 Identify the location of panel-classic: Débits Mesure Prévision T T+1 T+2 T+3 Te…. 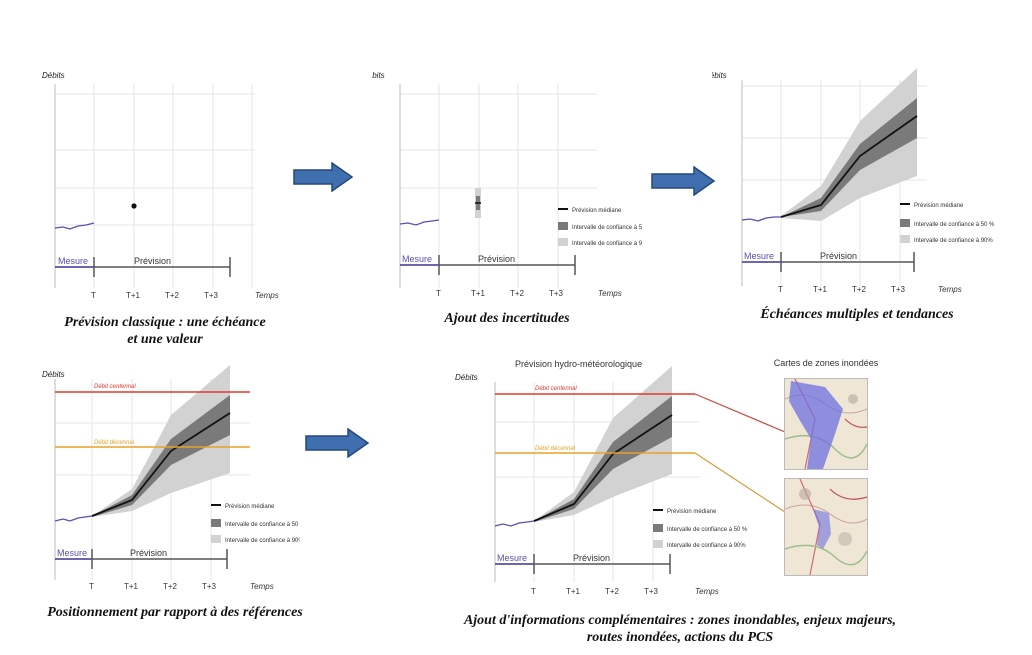
(160, 185).